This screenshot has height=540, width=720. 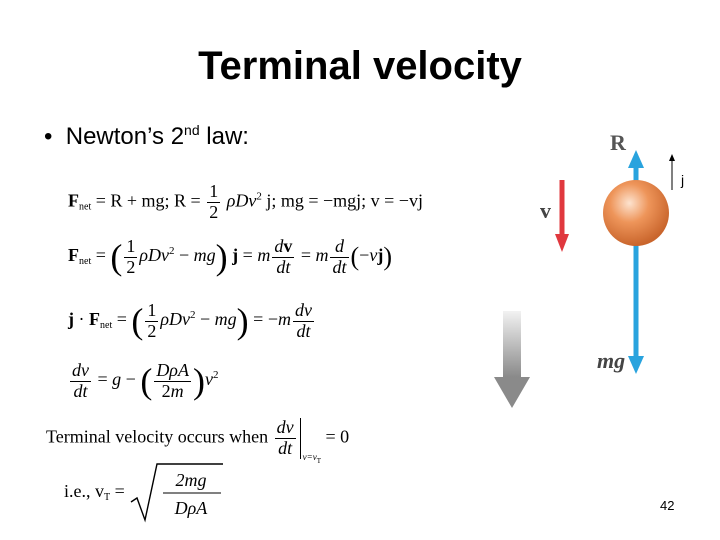 I want to click on force-r-arrowhead, so click(x=636, y=159).